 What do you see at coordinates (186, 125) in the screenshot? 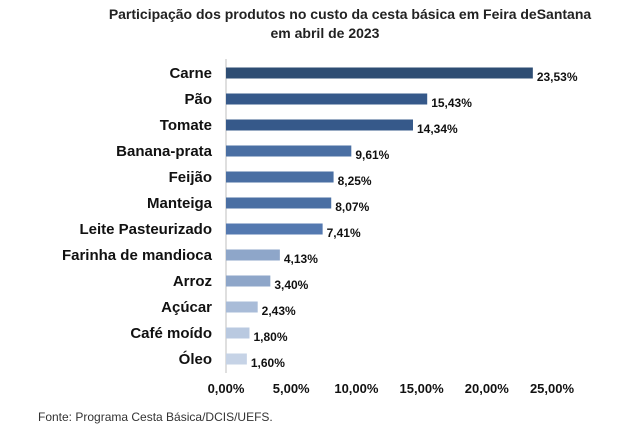
I see `category-label: Tomate` at bounding box center [186, 125].